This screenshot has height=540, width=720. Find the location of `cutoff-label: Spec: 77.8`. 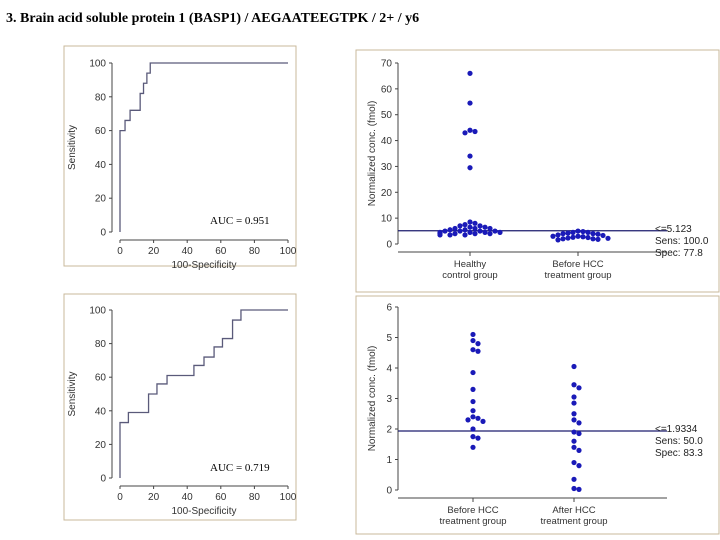

cutoff-label: Spec: 77.8 is located at coordinates (679, 253).